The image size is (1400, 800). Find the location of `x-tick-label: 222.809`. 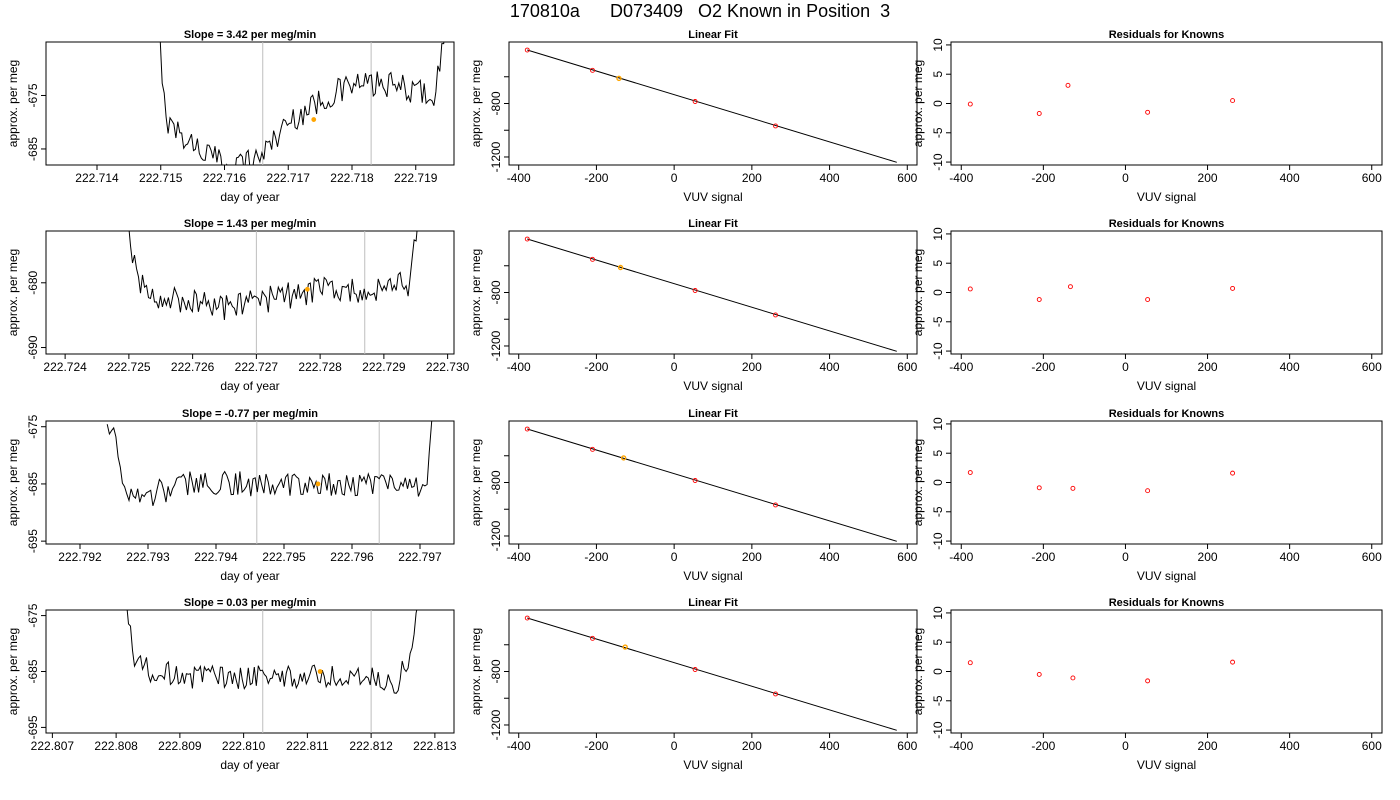

x-tick-label: 222.809 is located at coordinates (180, 746).